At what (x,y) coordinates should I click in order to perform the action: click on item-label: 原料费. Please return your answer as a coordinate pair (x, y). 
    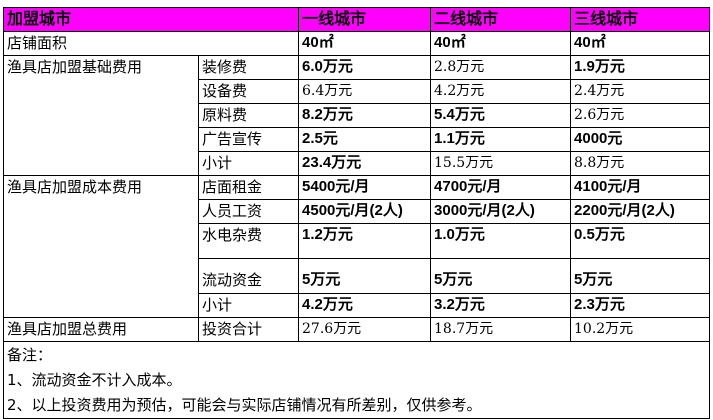
    Looking at the image, I should click on (248, 115).